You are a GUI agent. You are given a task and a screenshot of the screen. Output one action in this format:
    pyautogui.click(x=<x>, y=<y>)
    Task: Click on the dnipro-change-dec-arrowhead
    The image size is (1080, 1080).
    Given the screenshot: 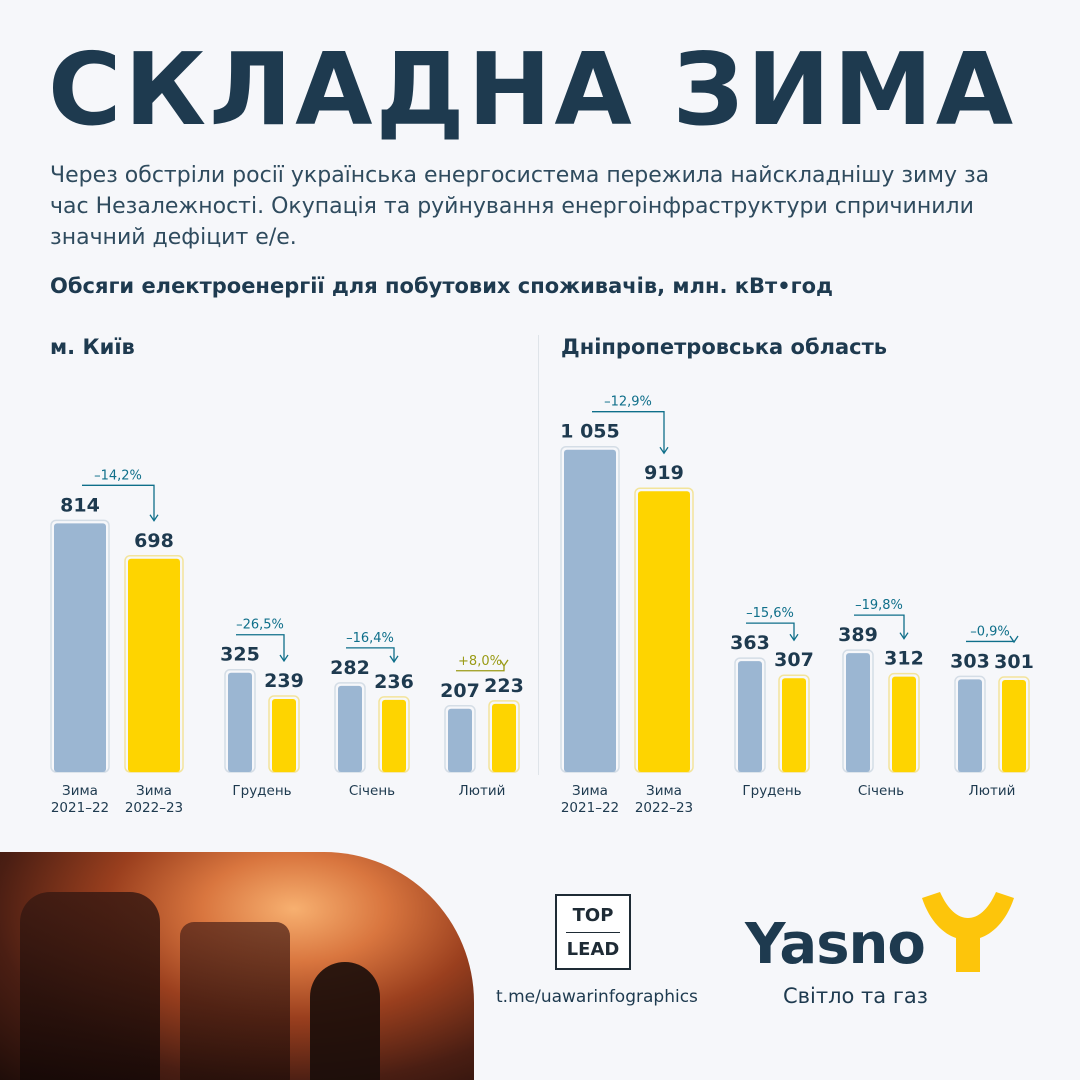 What is the action you would take?
    pyautogui.click(x=794, y=637)
    